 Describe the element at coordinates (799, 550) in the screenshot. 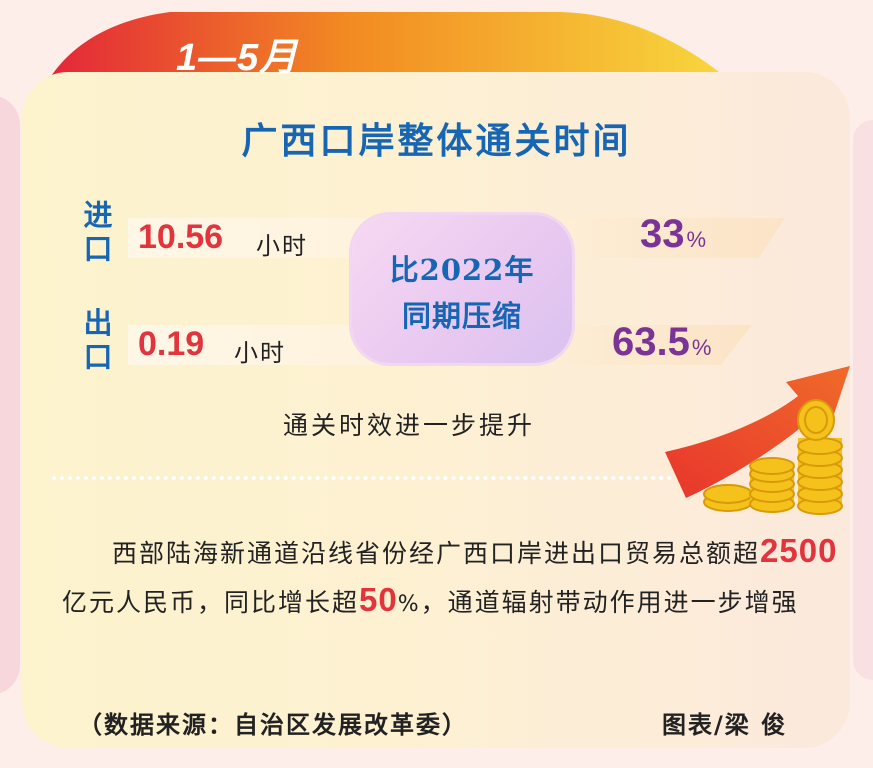

I see `trade-amount: 2500` at that location.